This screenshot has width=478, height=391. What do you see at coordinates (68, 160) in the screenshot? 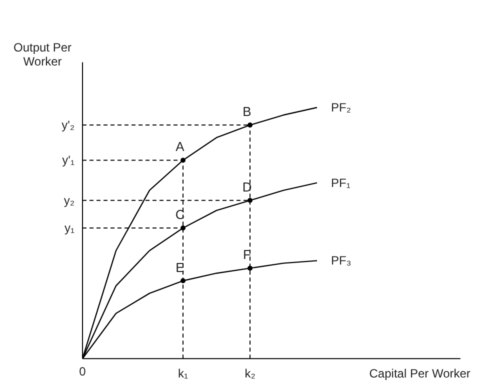
I see `ref-line-label: y'₁` at bounding box center [68, 160].